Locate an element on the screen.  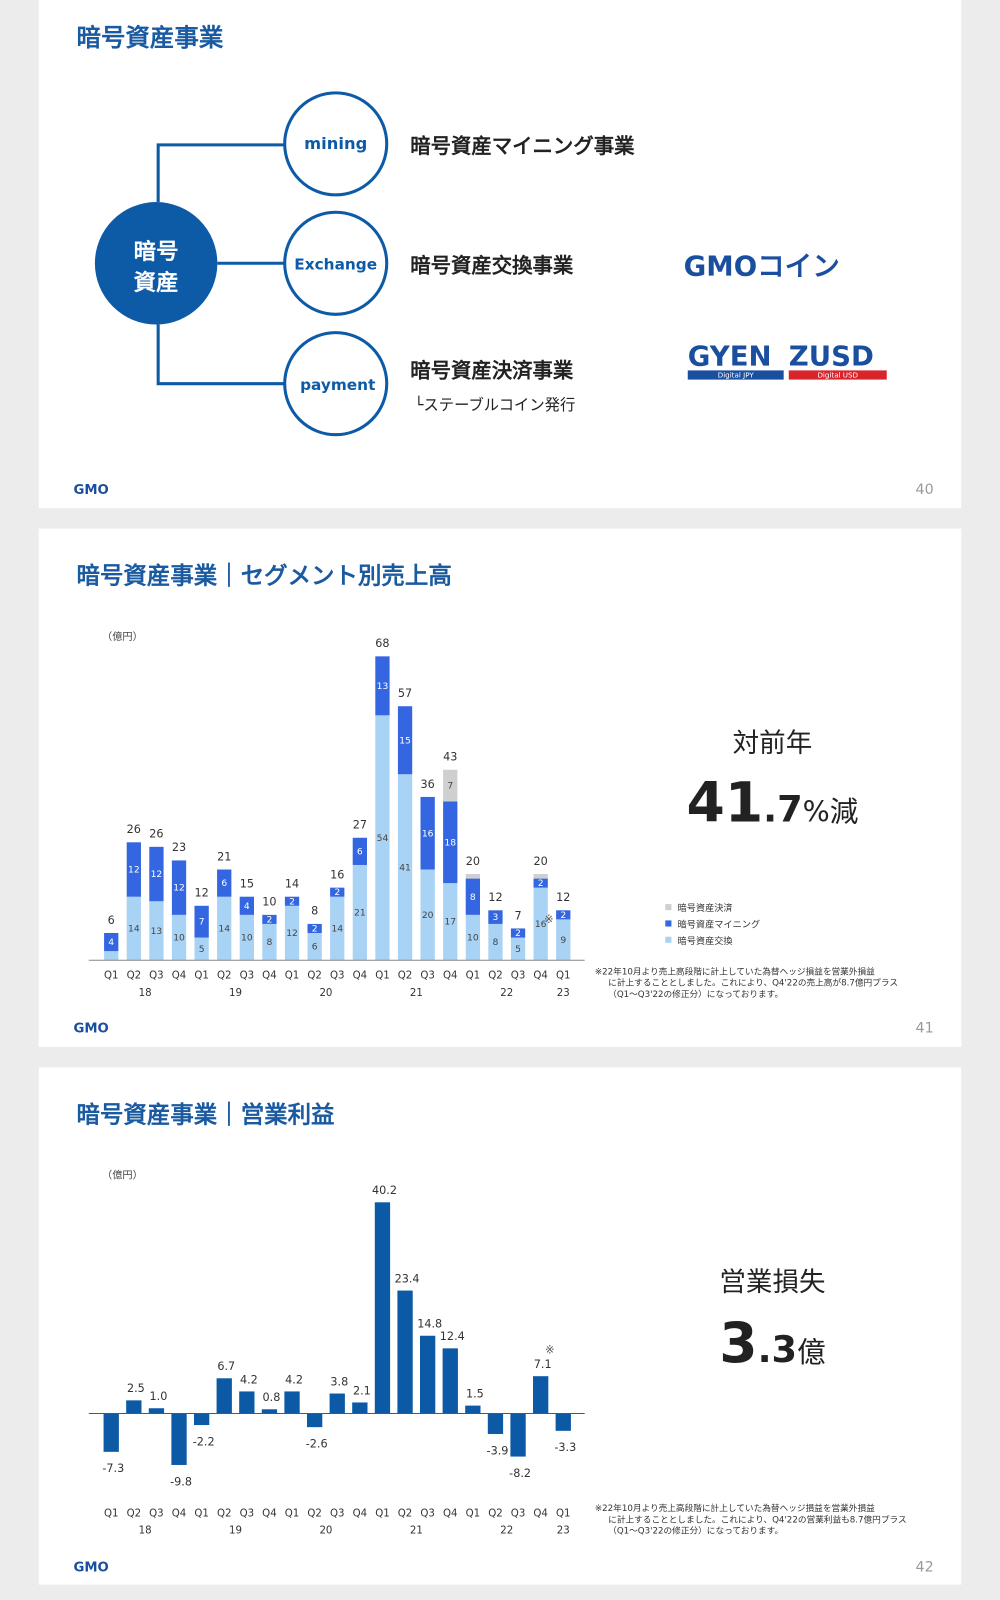
total-label: 26 is located at coordinates (134, 829).